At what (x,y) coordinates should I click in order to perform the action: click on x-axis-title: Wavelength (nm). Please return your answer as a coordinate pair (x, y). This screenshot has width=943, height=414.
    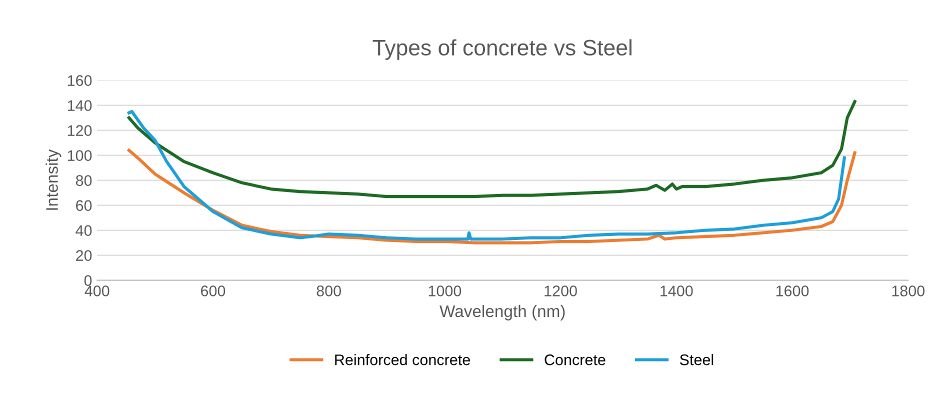
    Looking at the image, I should click on (502, 312).